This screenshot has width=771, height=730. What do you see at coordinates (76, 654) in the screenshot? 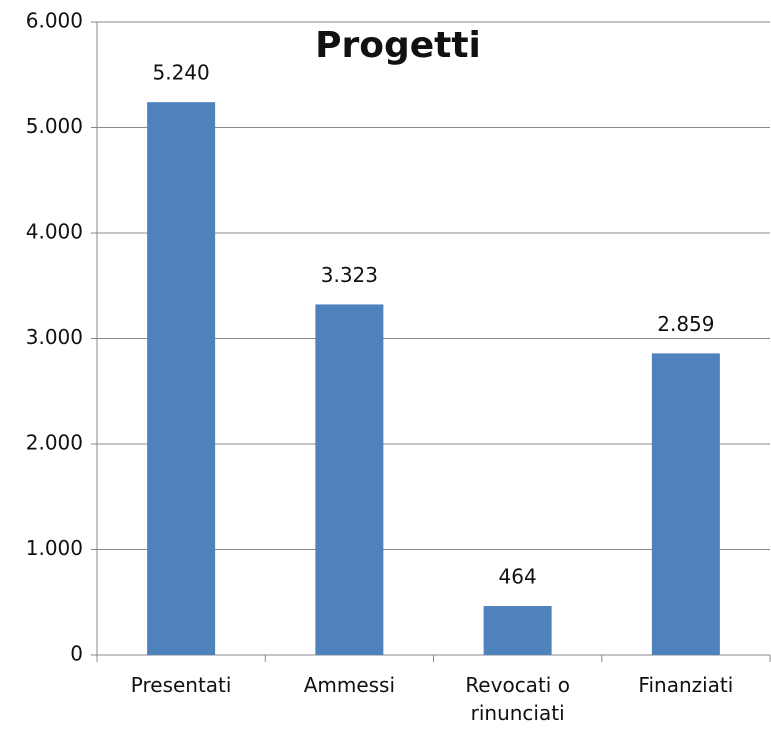
I see `y-tick-label: 0` at bounding box center [76, 654].